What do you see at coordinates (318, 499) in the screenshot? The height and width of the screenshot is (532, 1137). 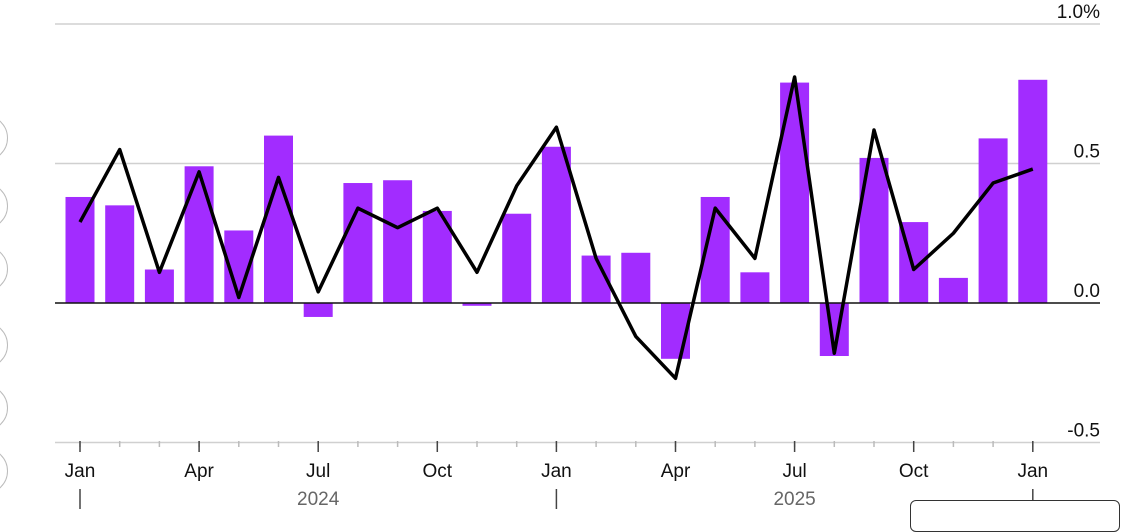 I see `year-label: 2024` at bounding box center [318, 499].